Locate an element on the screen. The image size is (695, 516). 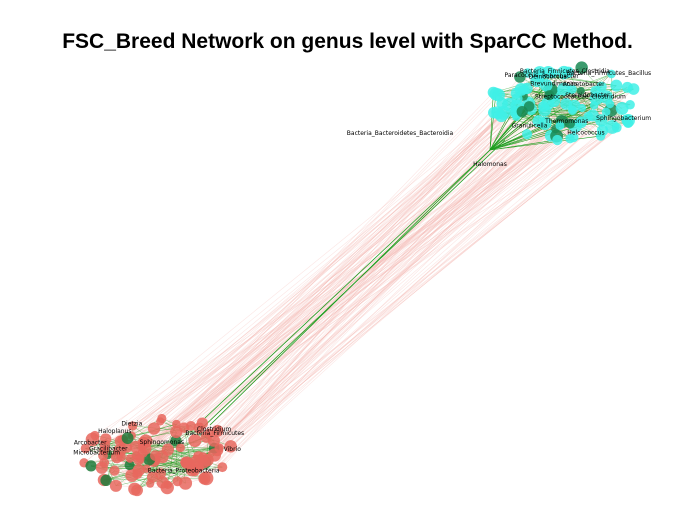
node-label: Dietzia is located at coordinates (131, 423).